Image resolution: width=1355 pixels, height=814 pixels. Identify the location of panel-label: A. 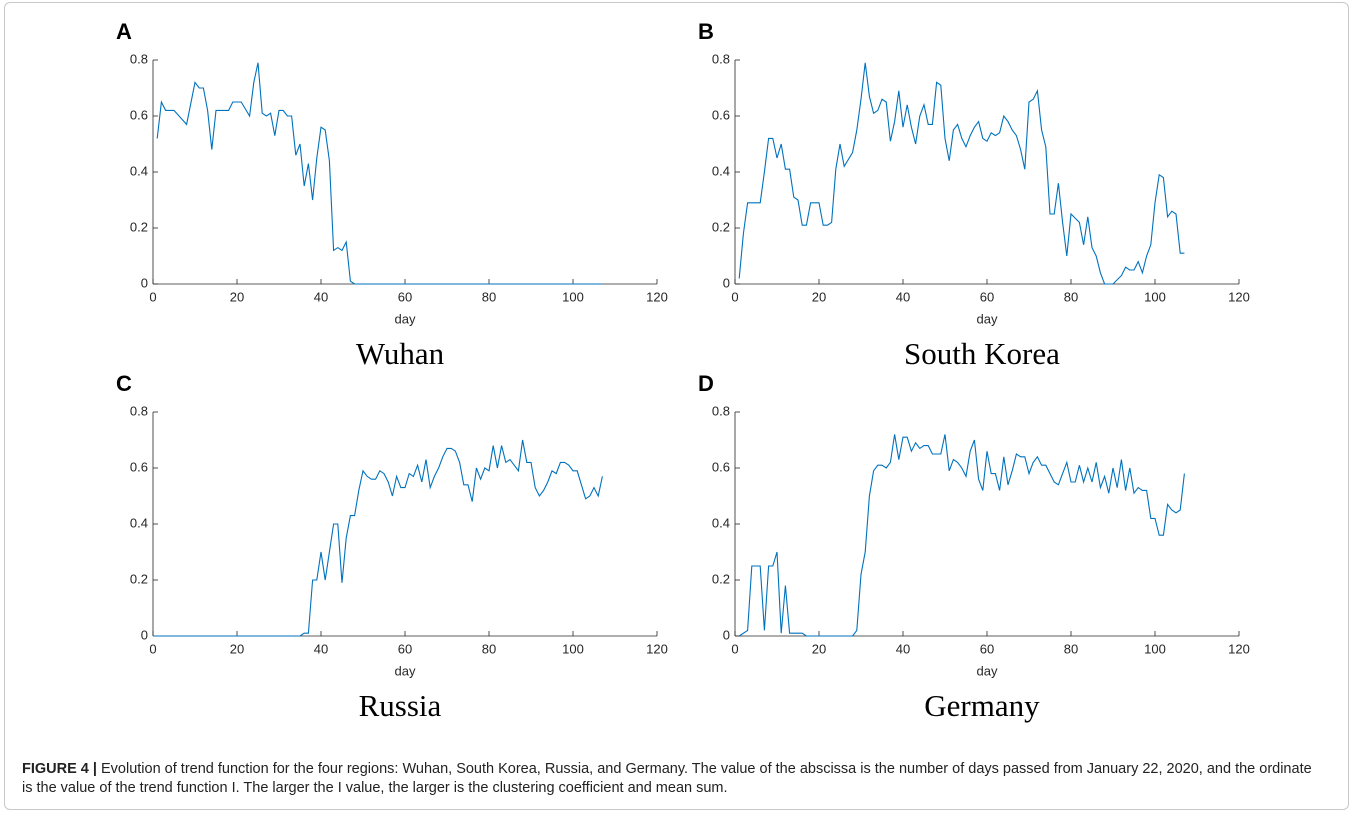
(124, 31).